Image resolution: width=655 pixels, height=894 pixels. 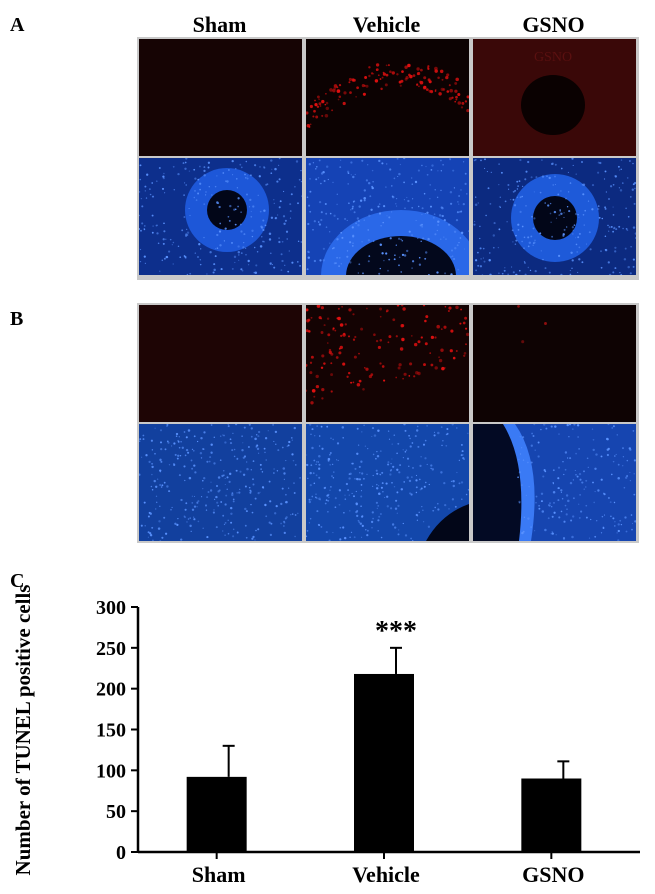 What do you see at coordinates (386, 24) in the screenshot?
I see `column-label-vehicle: Vehicle` at bounding box center [386, 24].